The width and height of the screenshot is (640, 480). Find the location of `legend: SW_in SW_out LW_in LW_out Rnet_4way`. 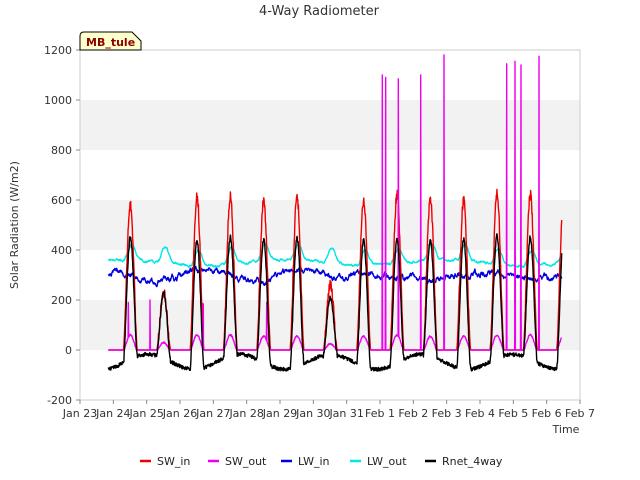

legend: SW_in SW_out LW_in LW_out Rnet_4way is located at coordinates (321, 461).